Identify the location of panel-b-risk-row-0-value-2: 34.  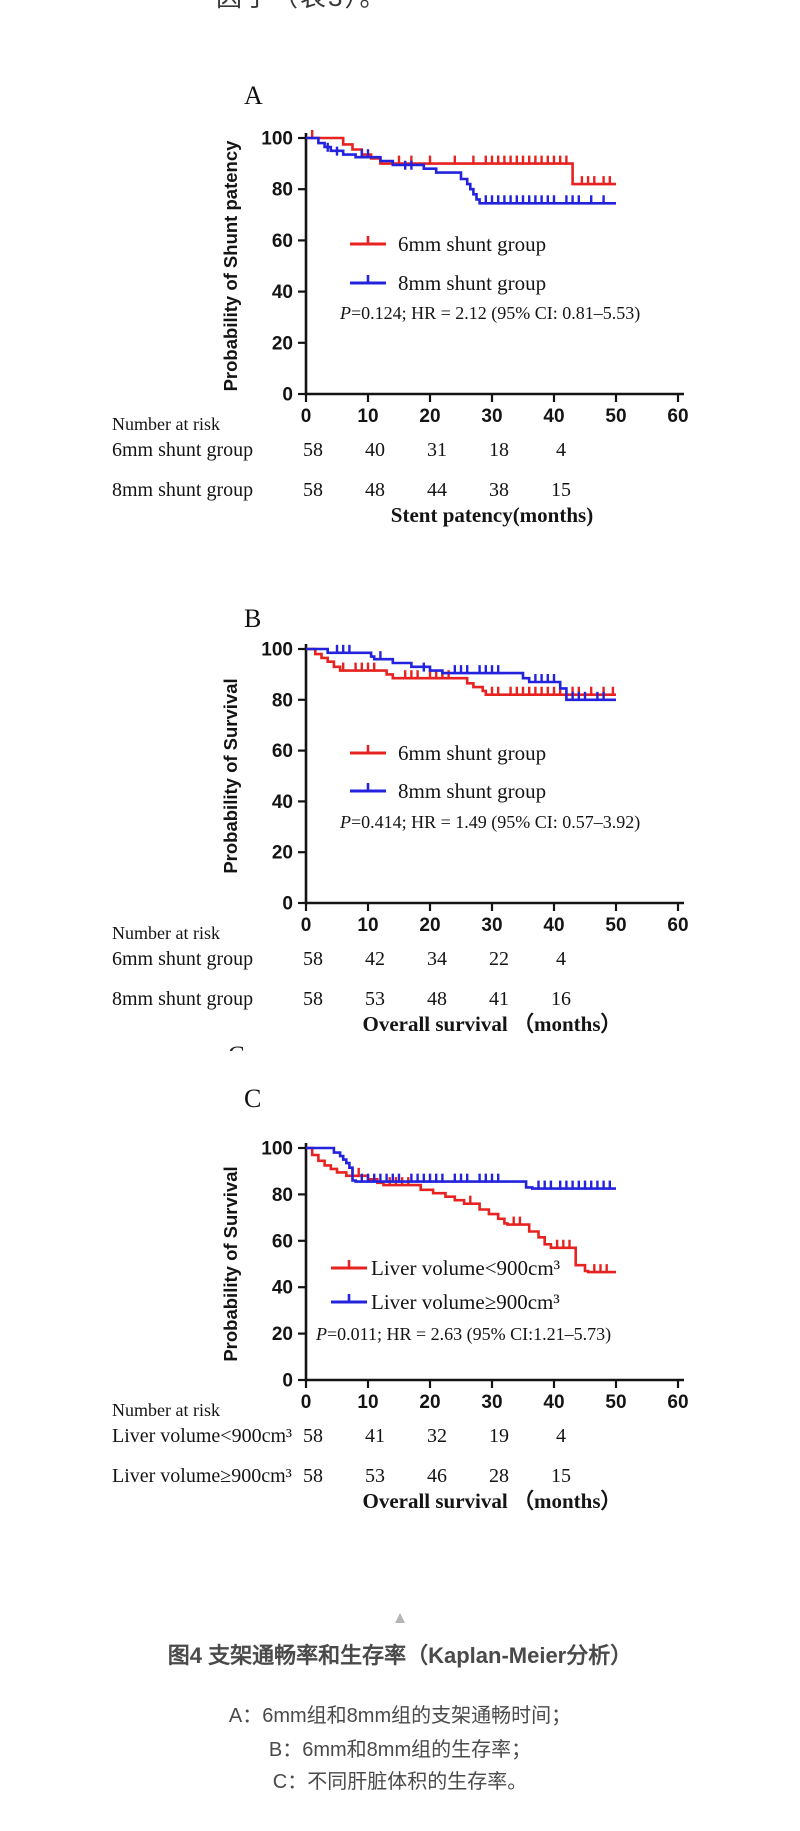
(437, 959).